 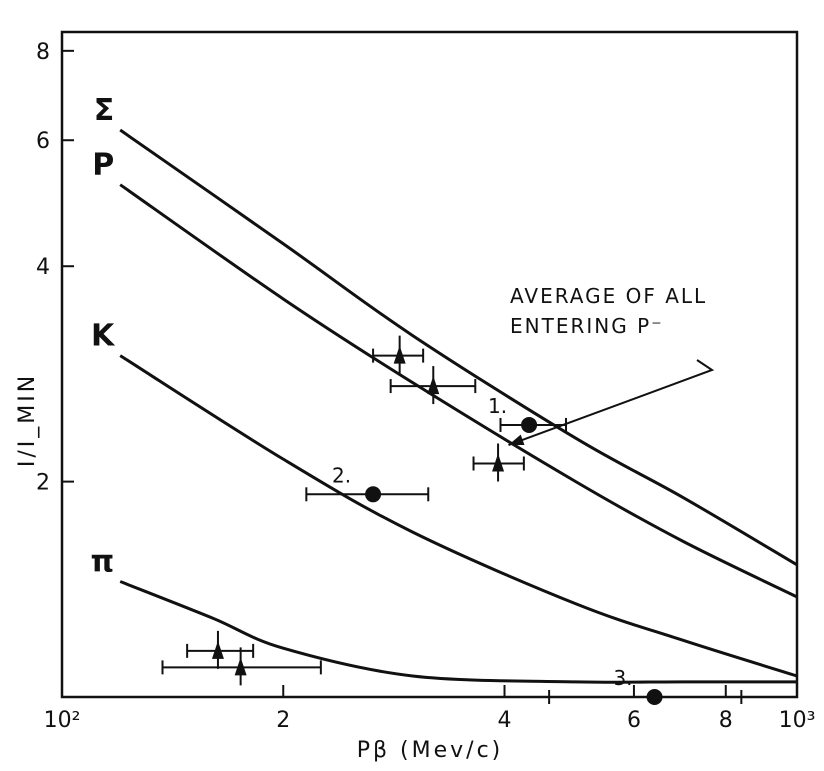 What do you see at coordinates (55, 268) in the screenshot?
I see `y-axis: 2 4 6 8` at bounding box center [55, 268].